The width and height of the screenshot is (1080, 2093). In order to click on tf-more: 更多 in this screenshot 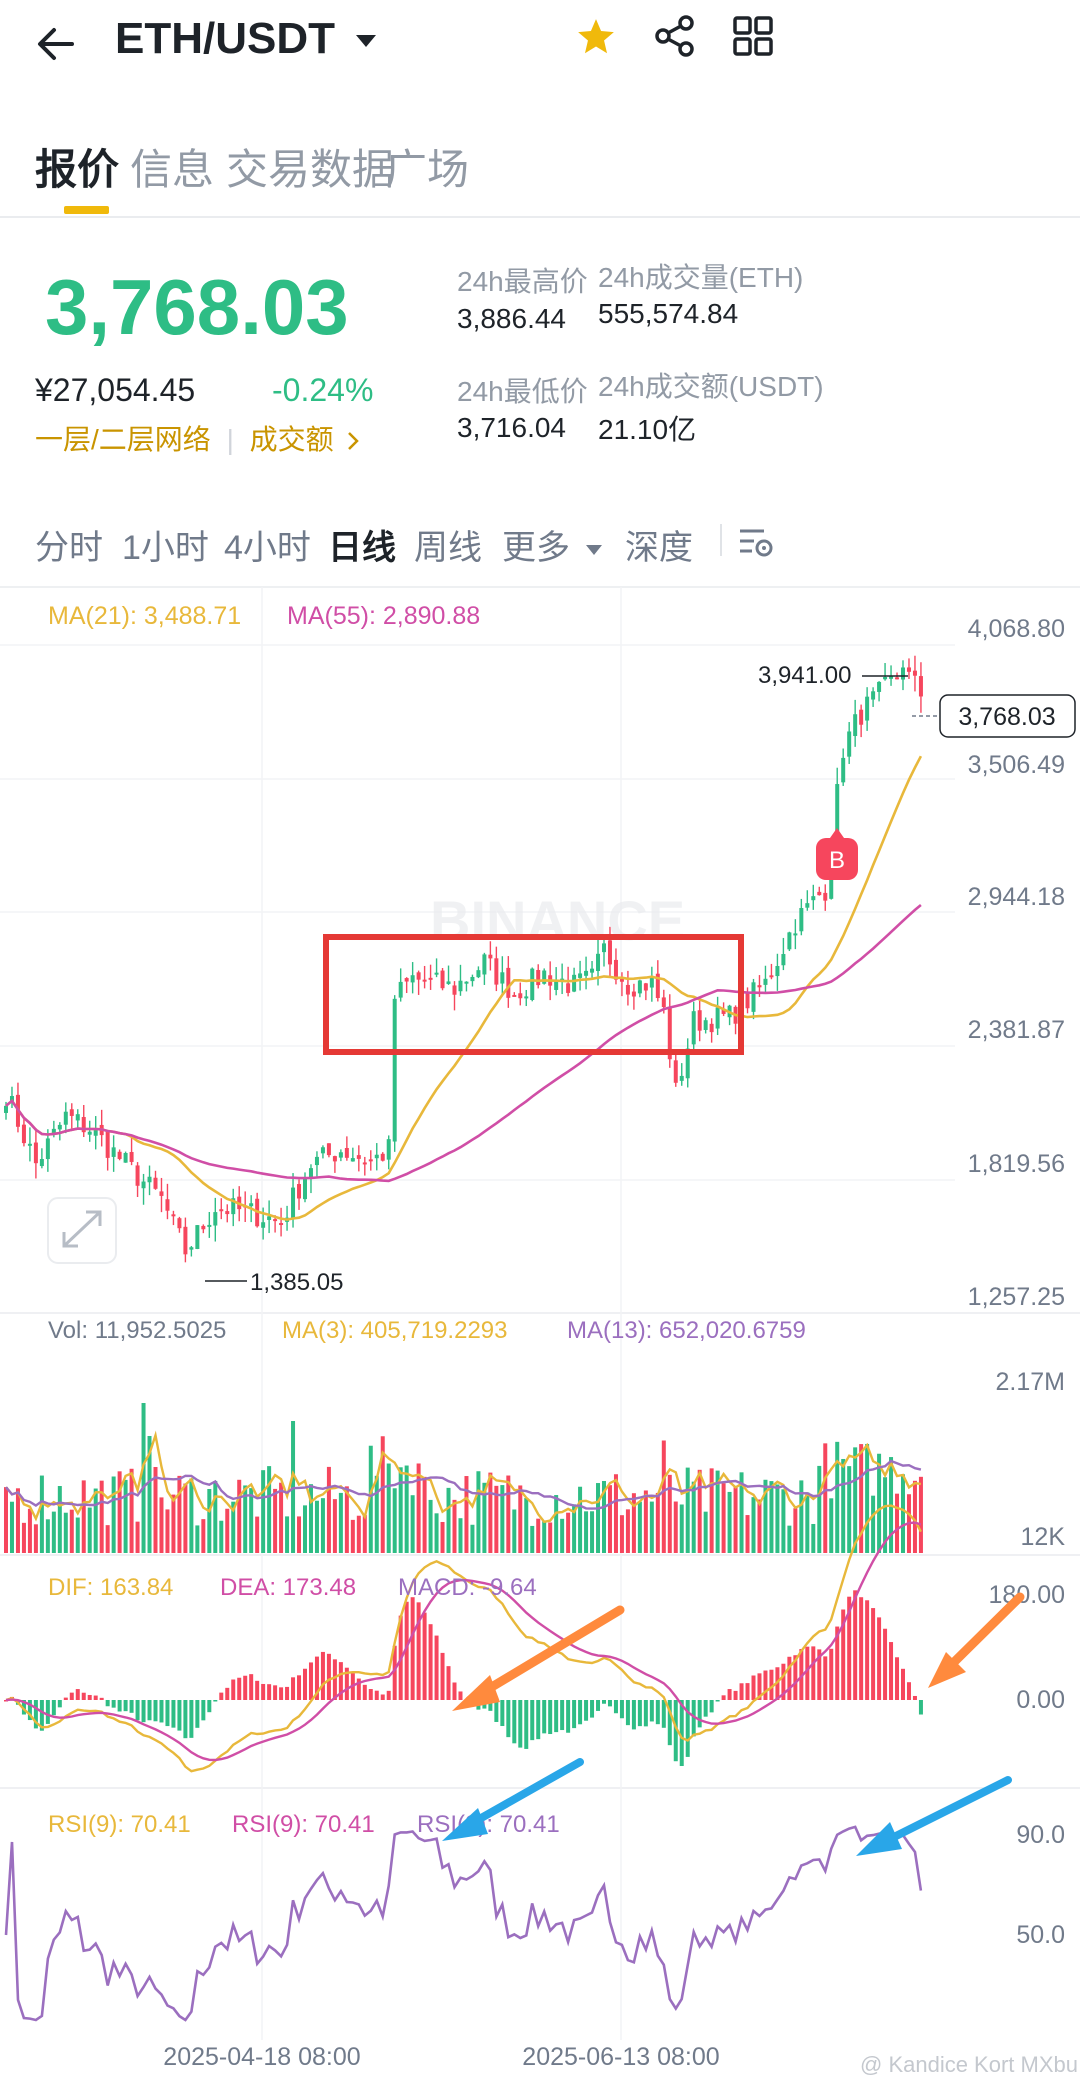, I will do `click(552, 544)`.